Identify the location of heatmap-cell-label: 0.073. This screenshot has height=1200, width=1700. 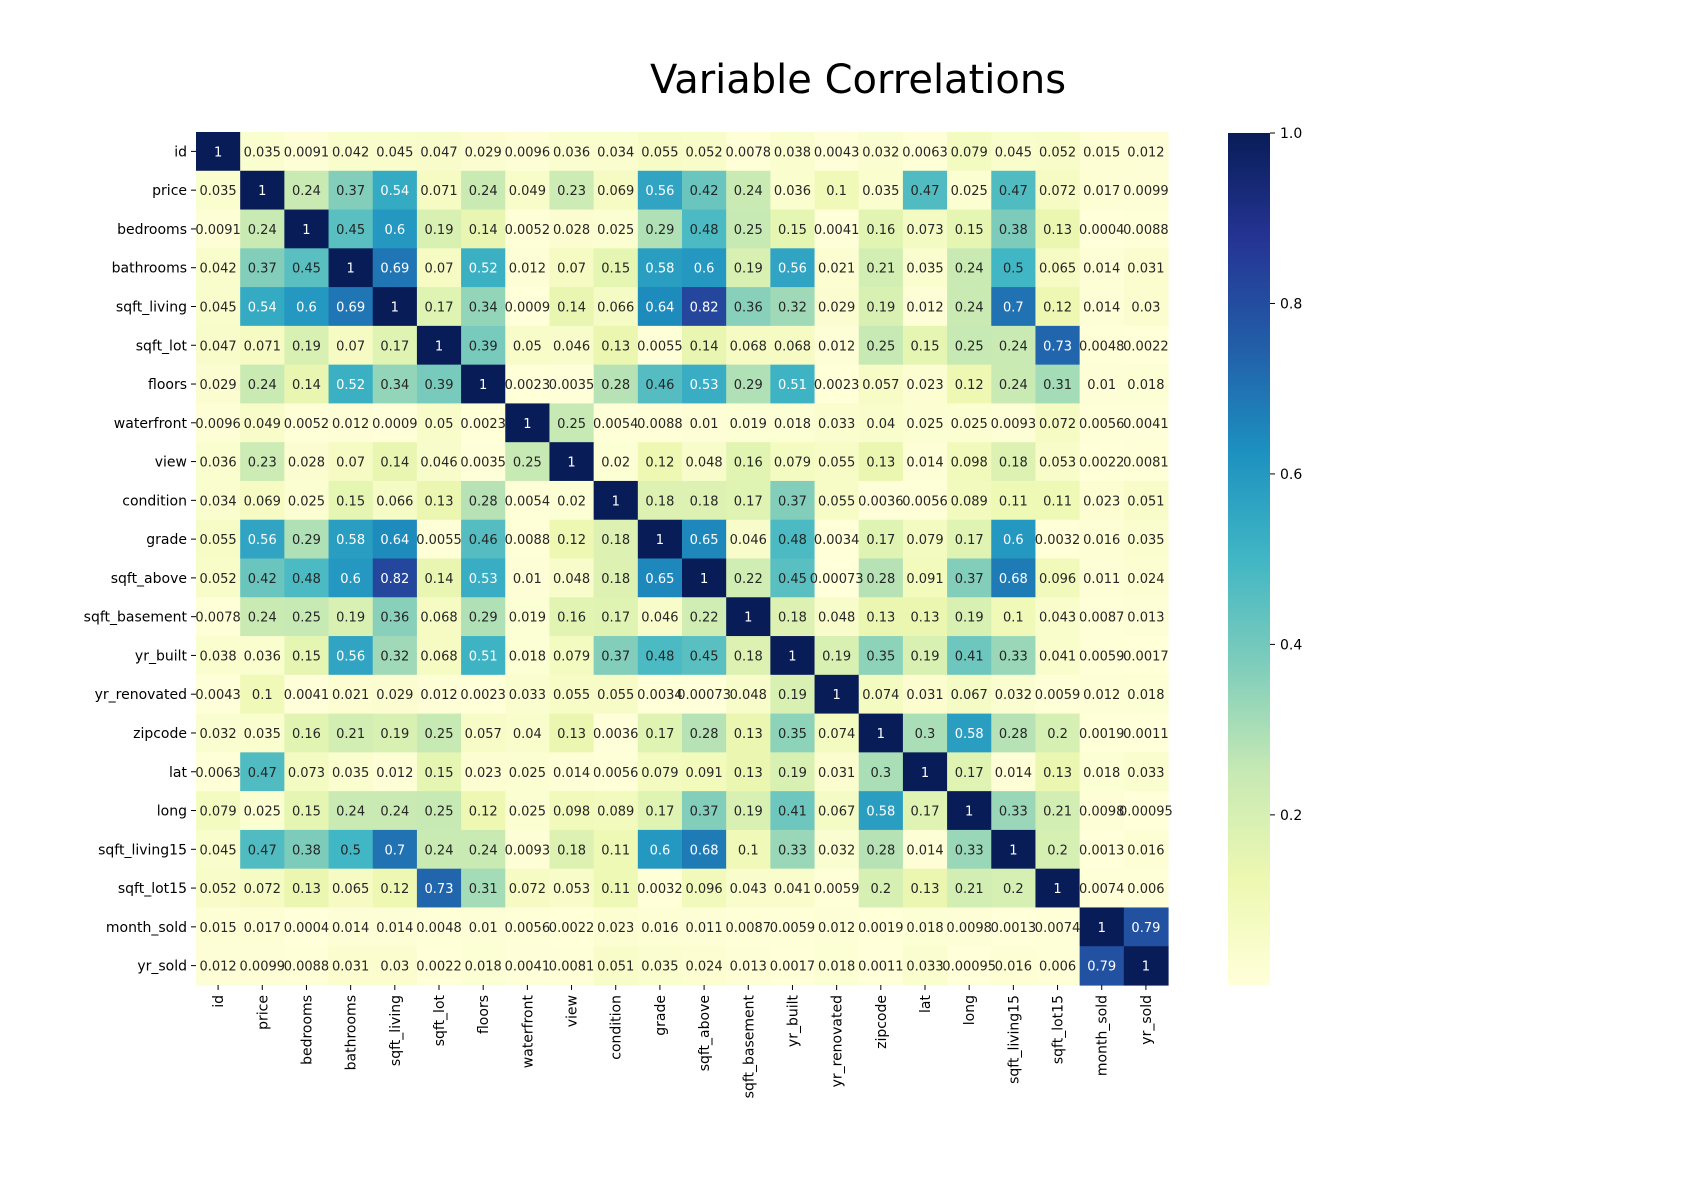
(924, 230).